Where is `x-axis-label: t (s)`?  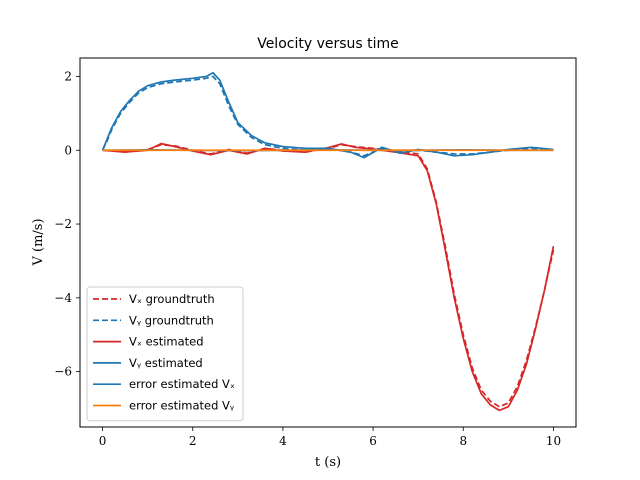 x-axis-label: t (s) is located at coordinates (328, 462).